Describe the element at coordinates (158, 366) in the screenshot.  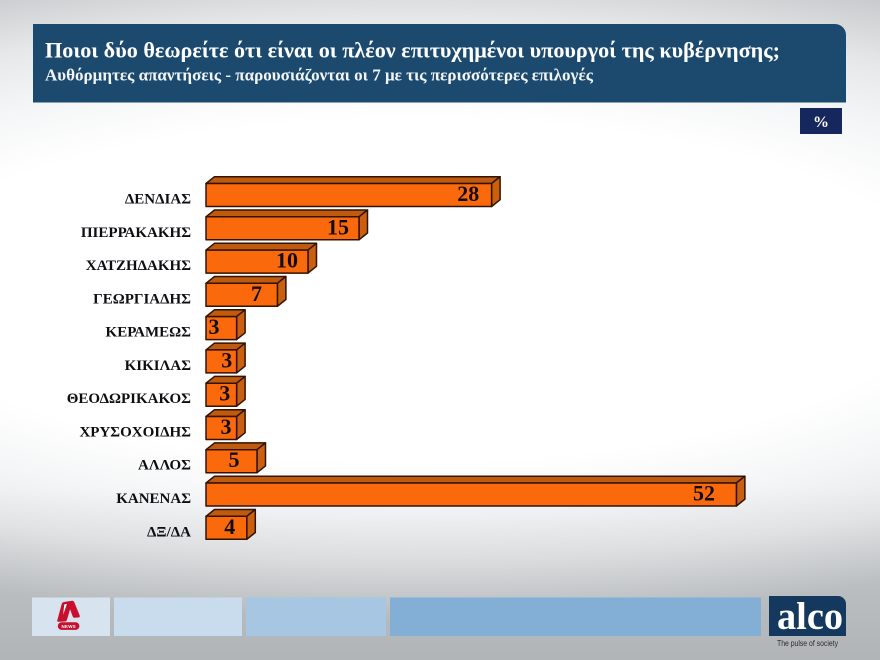
I see `svg-text: ΚΙΚΙΛΑΣ` at that location.